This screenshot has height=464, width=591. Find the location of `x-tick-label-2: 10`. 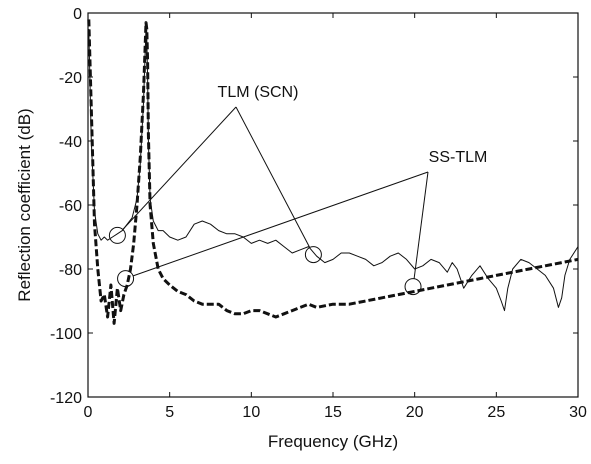

x-tick-label-2: 10 is located at coordinates (251, 412).